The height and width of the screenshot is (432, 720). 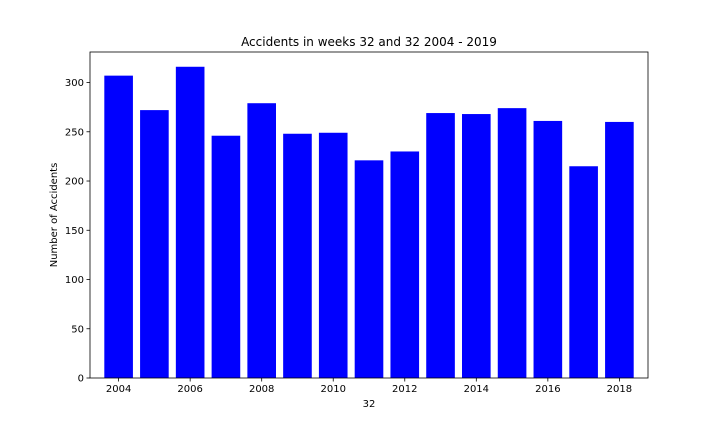 What do you see at coordinates (405, 264) in the screenshot?
I see `bar-2012` at bounding box center [405, 264].